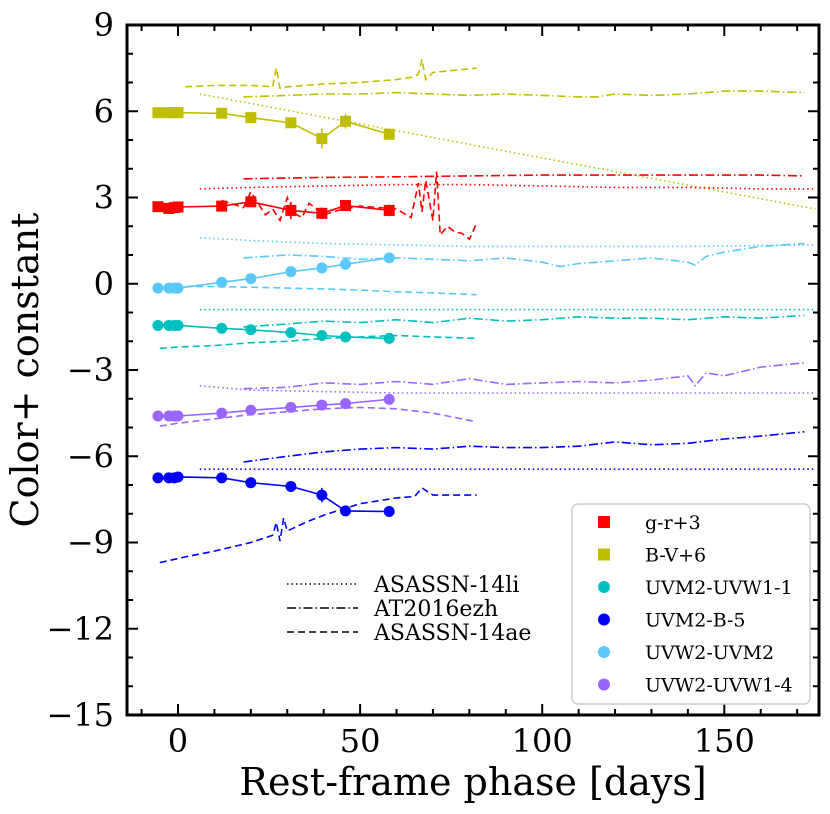 Image resolution: width=830 pixels, height=814 pixels. I want to click on x-tick-label: 100, so click(542, 741).